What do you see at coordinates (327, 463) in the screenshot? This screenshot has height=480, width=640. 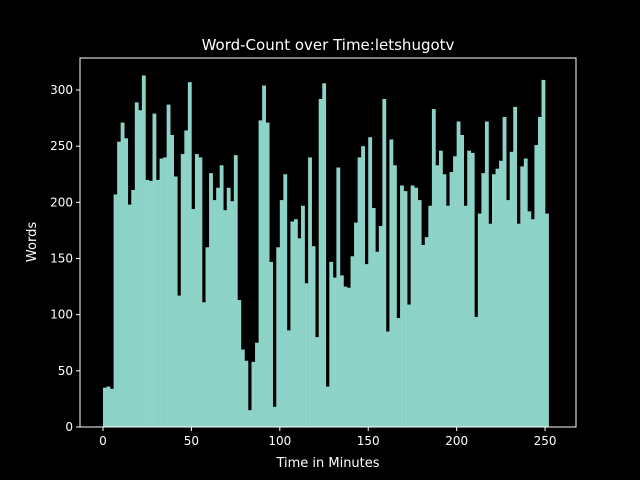 I see `x-axis-label: Time in Minutes` at bounding box center [327, 463].